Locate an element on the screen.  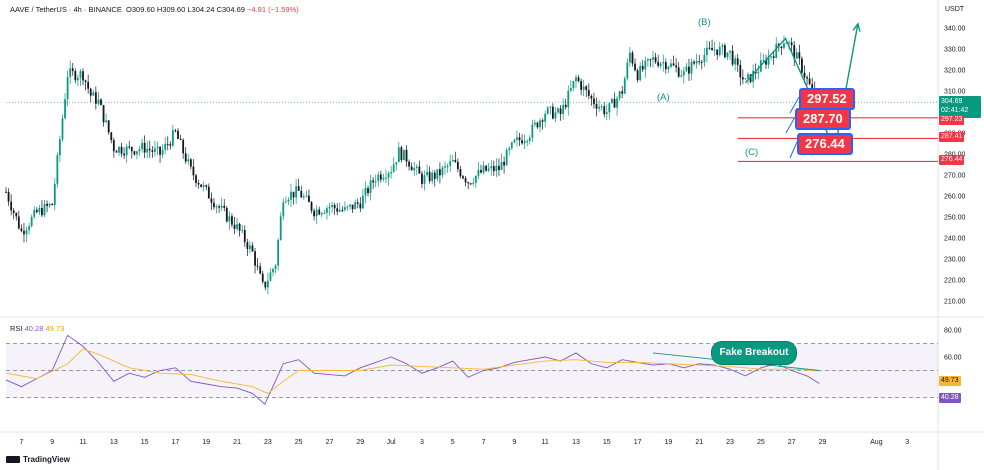
level-tag-287: 287.41 is located at coordinates (952, 137).